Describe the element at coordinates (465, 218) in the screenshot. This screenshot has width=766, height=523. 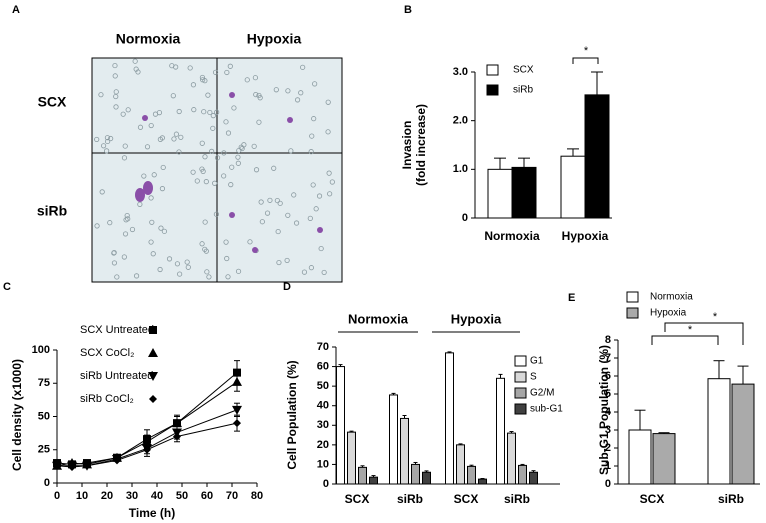
I see `y-tick-label: 0` at that location.